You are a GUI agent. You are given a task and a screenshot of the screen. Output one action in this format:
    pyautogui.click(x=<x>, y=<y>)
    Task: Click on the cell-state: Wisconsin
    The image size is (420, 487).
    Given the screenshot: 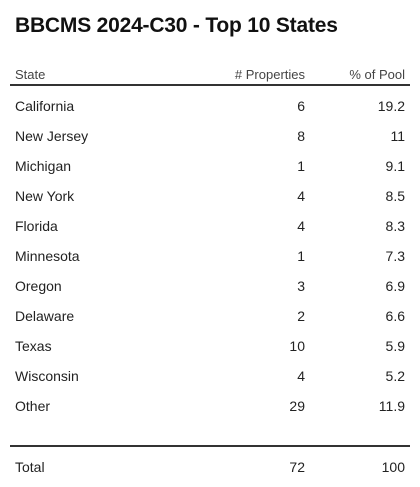 What is the action you would take?
    pyautogui.click(x=47, y=376)
    